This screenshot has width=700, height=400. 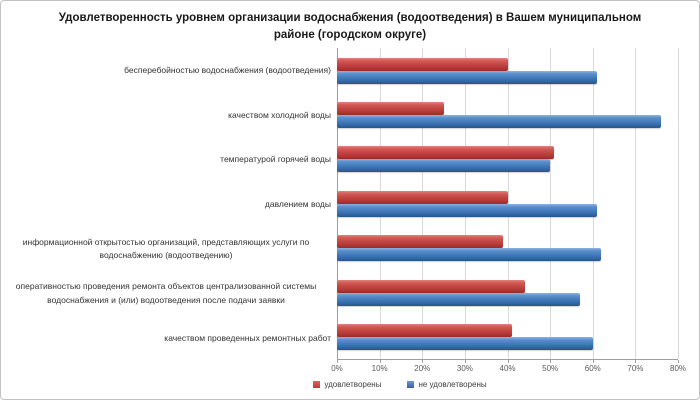 What do you see at coordinates (275, 159) in the screenshot?
I see `category-label-text: температурой горячей воды` at bounding box center [275, 159].